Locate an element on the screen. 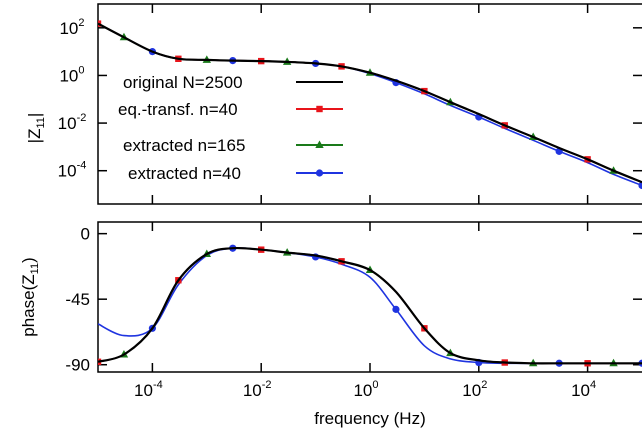  bottom-y-axis-label: phase(Z11) is located at coordinates (30, 296).